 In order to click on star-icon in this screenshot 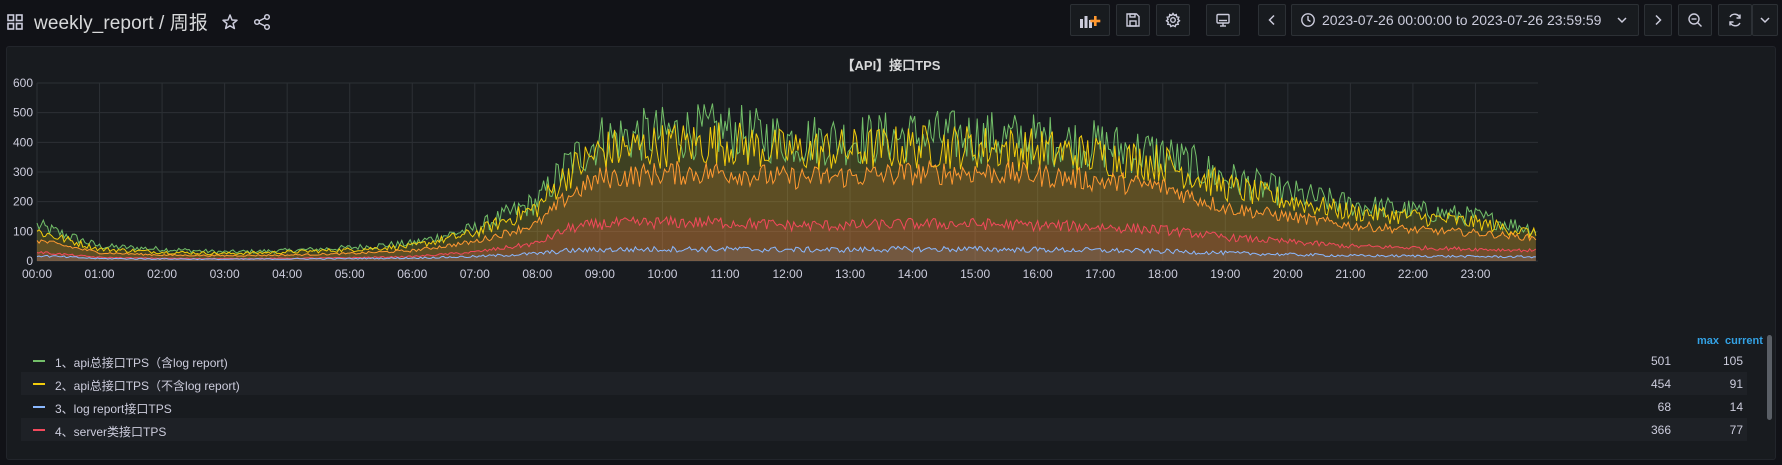, I will do `click(230, 22)`.